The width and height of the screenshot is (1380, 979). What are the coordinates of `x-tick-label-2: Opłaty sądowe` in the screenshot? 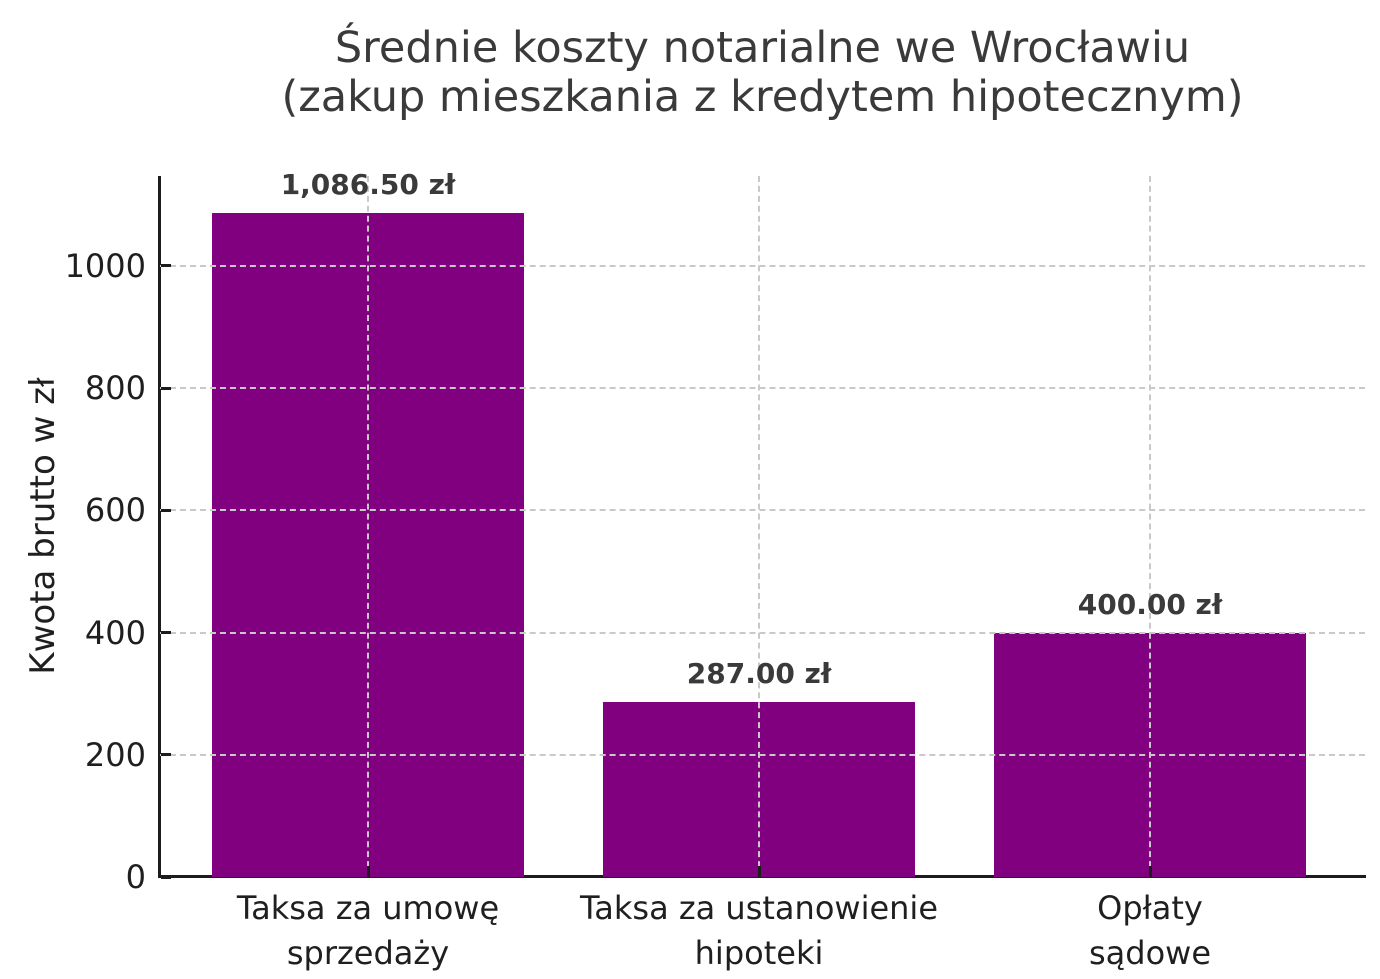 It's located at (1150, 931).